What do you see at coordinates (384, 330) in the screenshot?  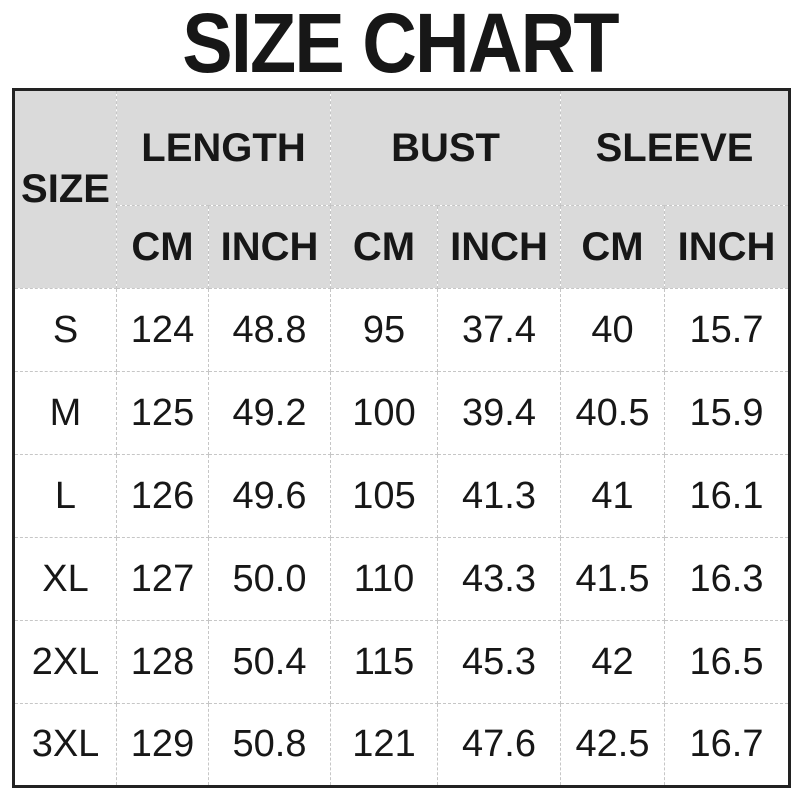 I see `value-cell: 95` at bounding box center [384, 330].